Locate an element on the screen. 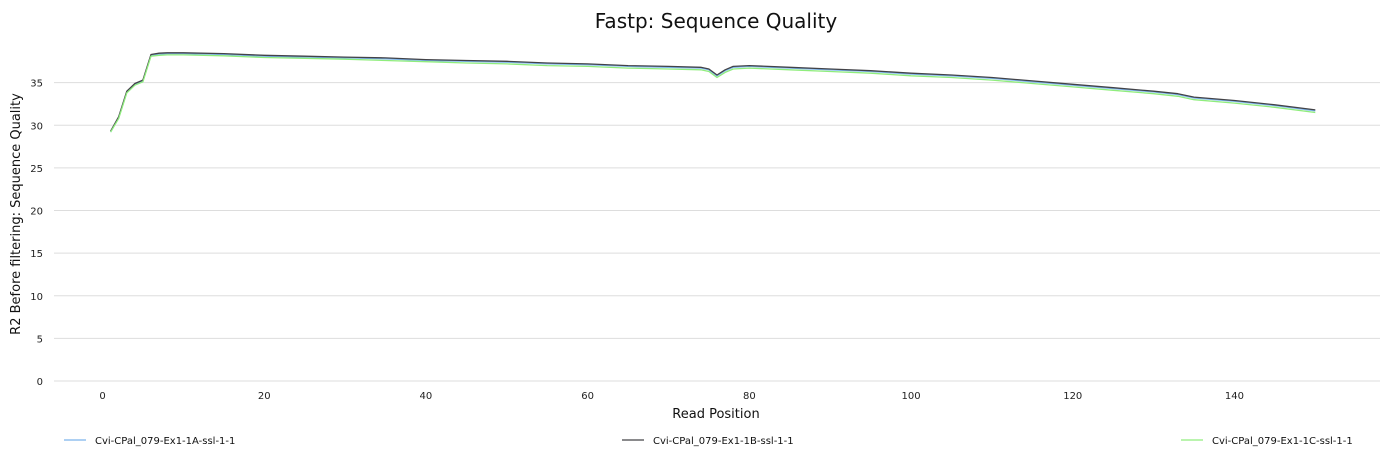 Image resolution: width=1389 pixels, height=460 pixels. x-tick-label: 60 is located at coordinates (587, 396).